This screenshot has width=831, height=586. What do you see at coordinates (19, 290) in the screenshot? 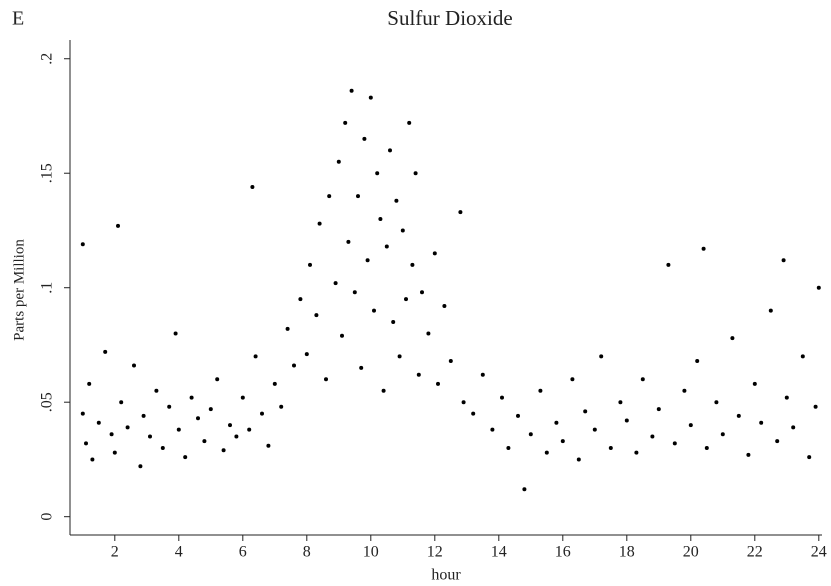
I see `y-axis-label: Parts per Million` at bounding box center [19, 290].